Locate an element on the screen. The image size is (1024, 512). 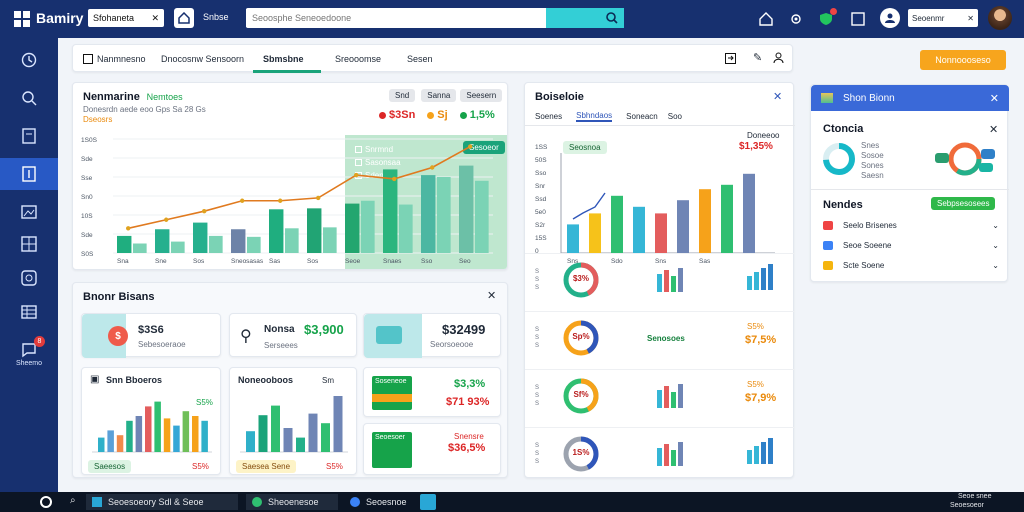
taskbar-search-icon: ⌕ is located at coordinates (73, 500).